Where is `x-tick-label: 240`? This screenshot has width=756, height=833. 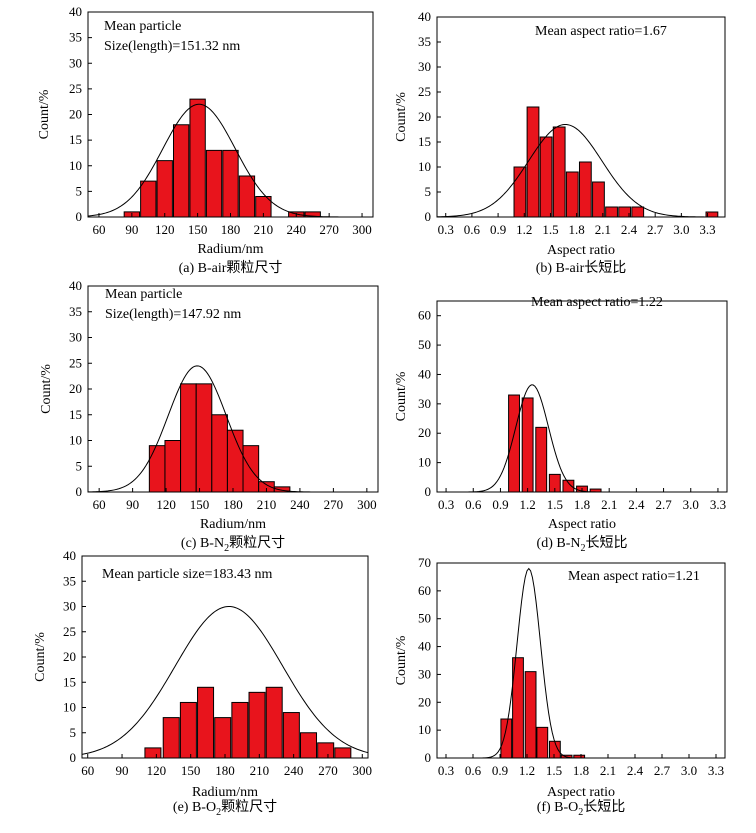 x-tick-label: 240 is located at coordinates (297, 229).